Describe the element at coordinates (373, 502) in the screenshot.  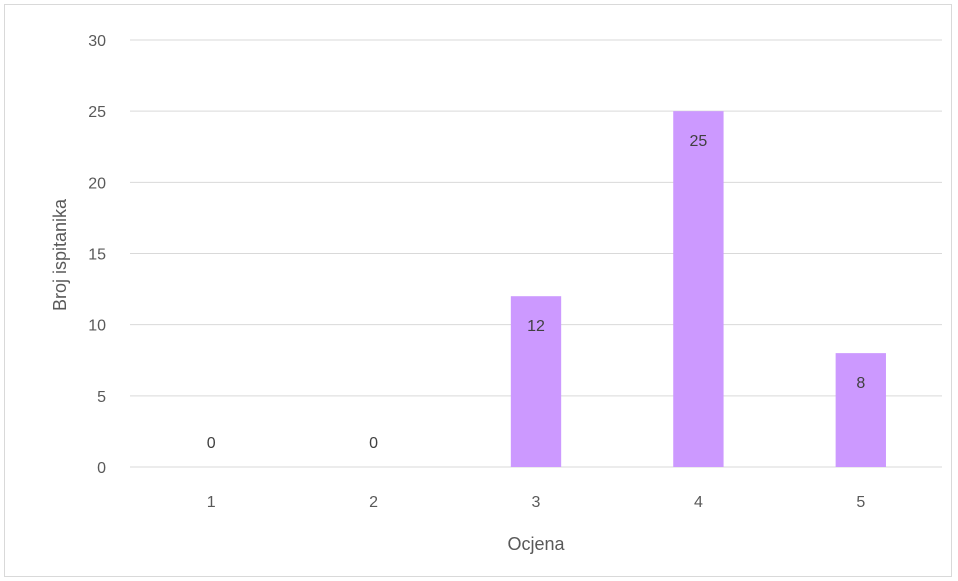
I see `x-tick-label: 2` at that location.